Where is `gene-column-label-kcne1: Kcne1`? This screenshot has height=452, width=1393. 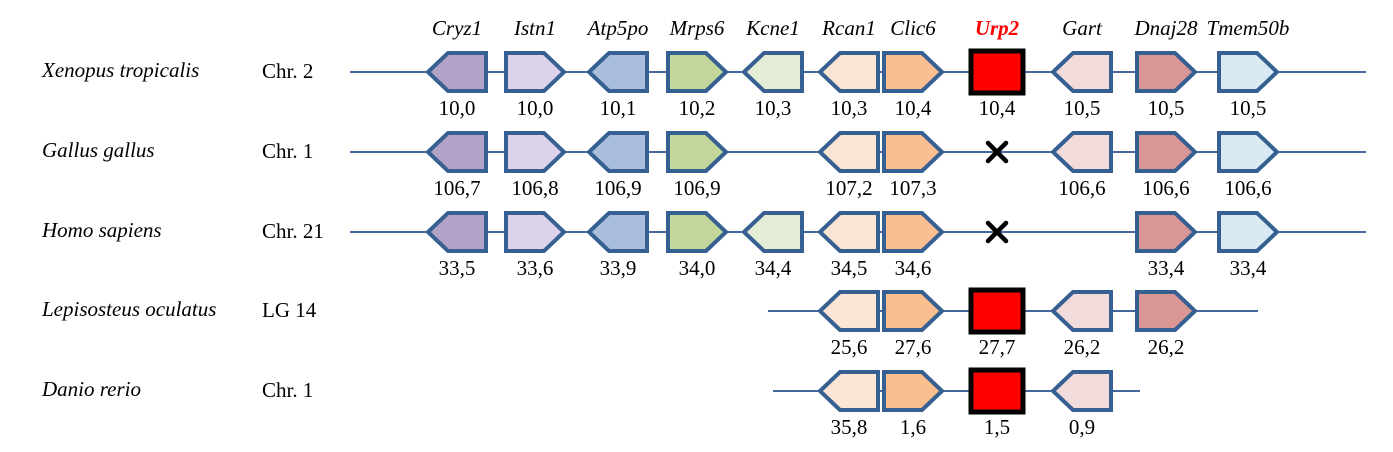
gene-column-label-kcne1: Kcne1 is located at coordinates (773, 28).